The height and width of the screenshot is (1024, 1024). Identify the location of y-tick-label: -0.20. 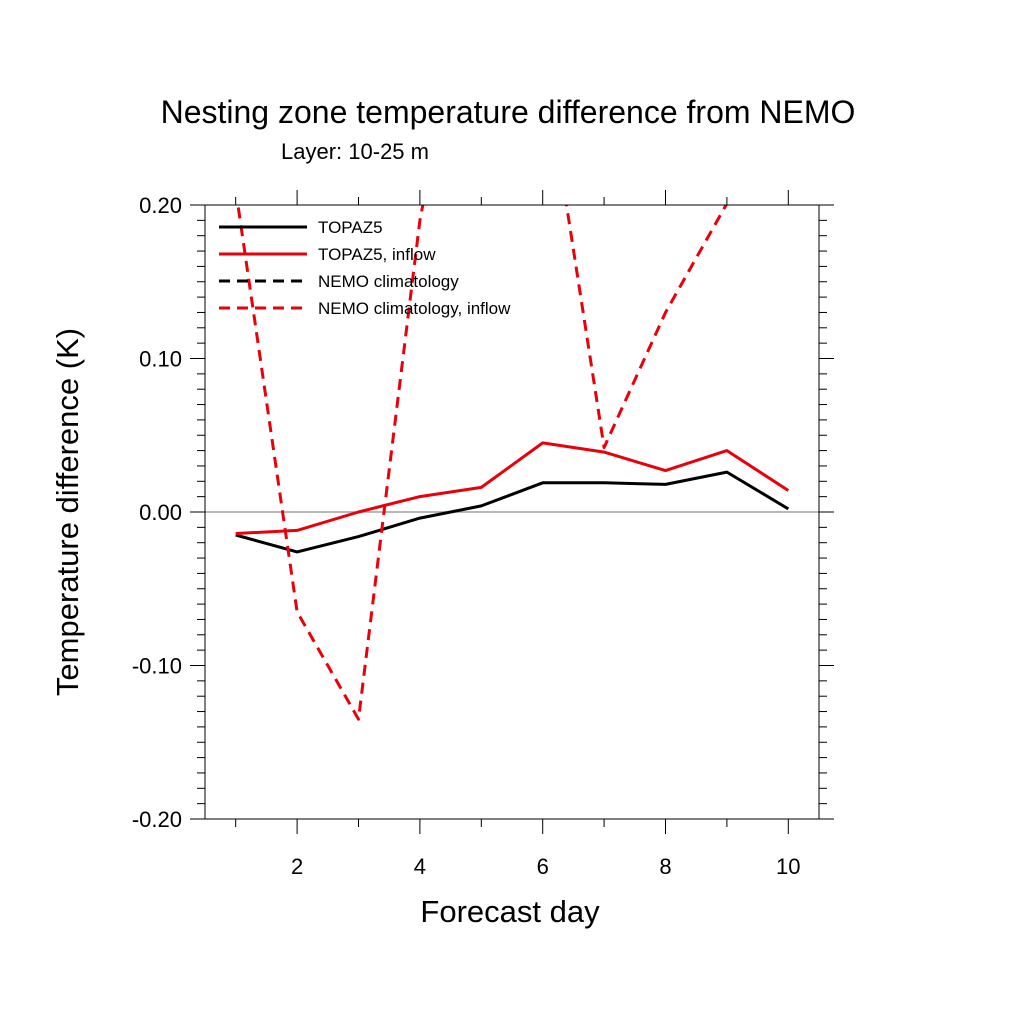
(157, 819).